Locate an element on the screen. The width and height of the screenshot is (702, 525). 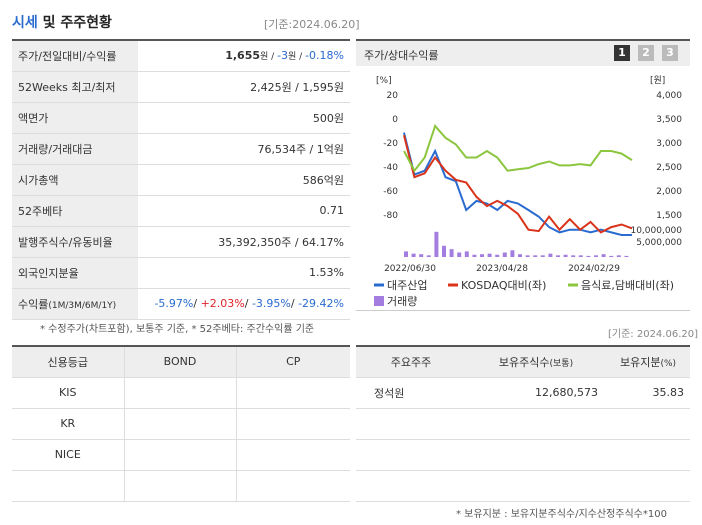
credit-rating-table: 신용등급 BOND CP KIS KR NICE is located at coordinates (181, 423).